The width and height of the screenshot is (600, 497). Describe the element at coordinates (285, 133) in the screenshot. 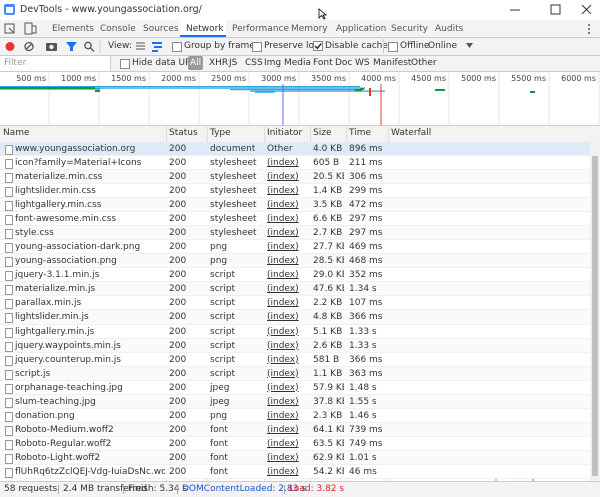

I see `column-header: Initiator` at that location.